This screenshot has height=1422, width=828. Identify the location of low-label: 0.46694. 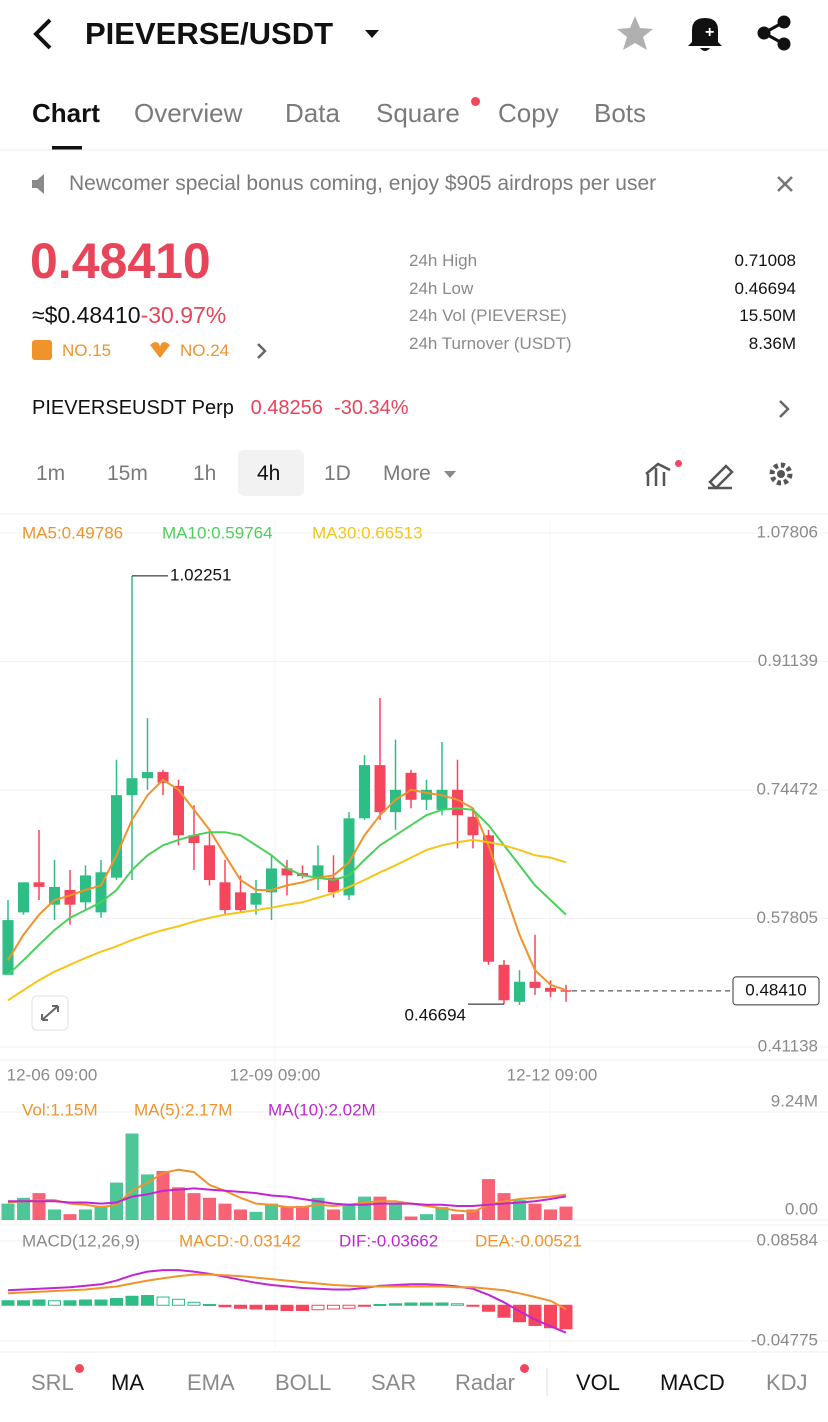
(435, 1015).